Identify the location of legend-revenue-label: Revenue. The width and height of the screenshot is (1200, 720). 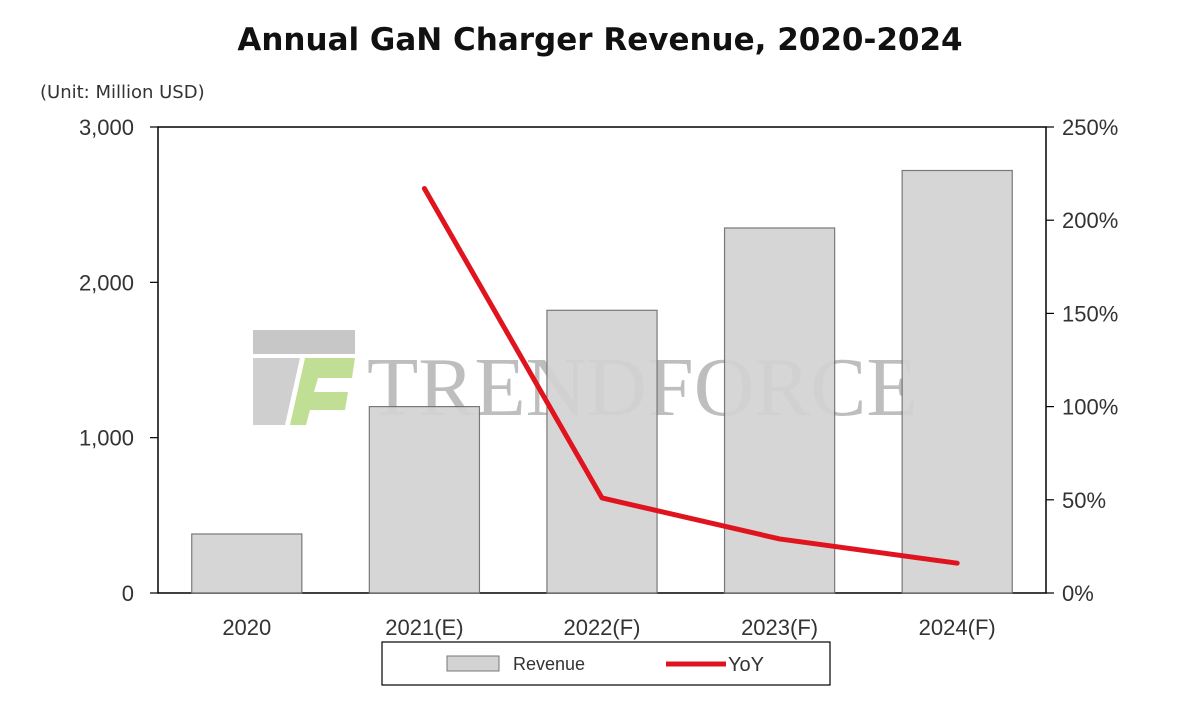
(549, 664).